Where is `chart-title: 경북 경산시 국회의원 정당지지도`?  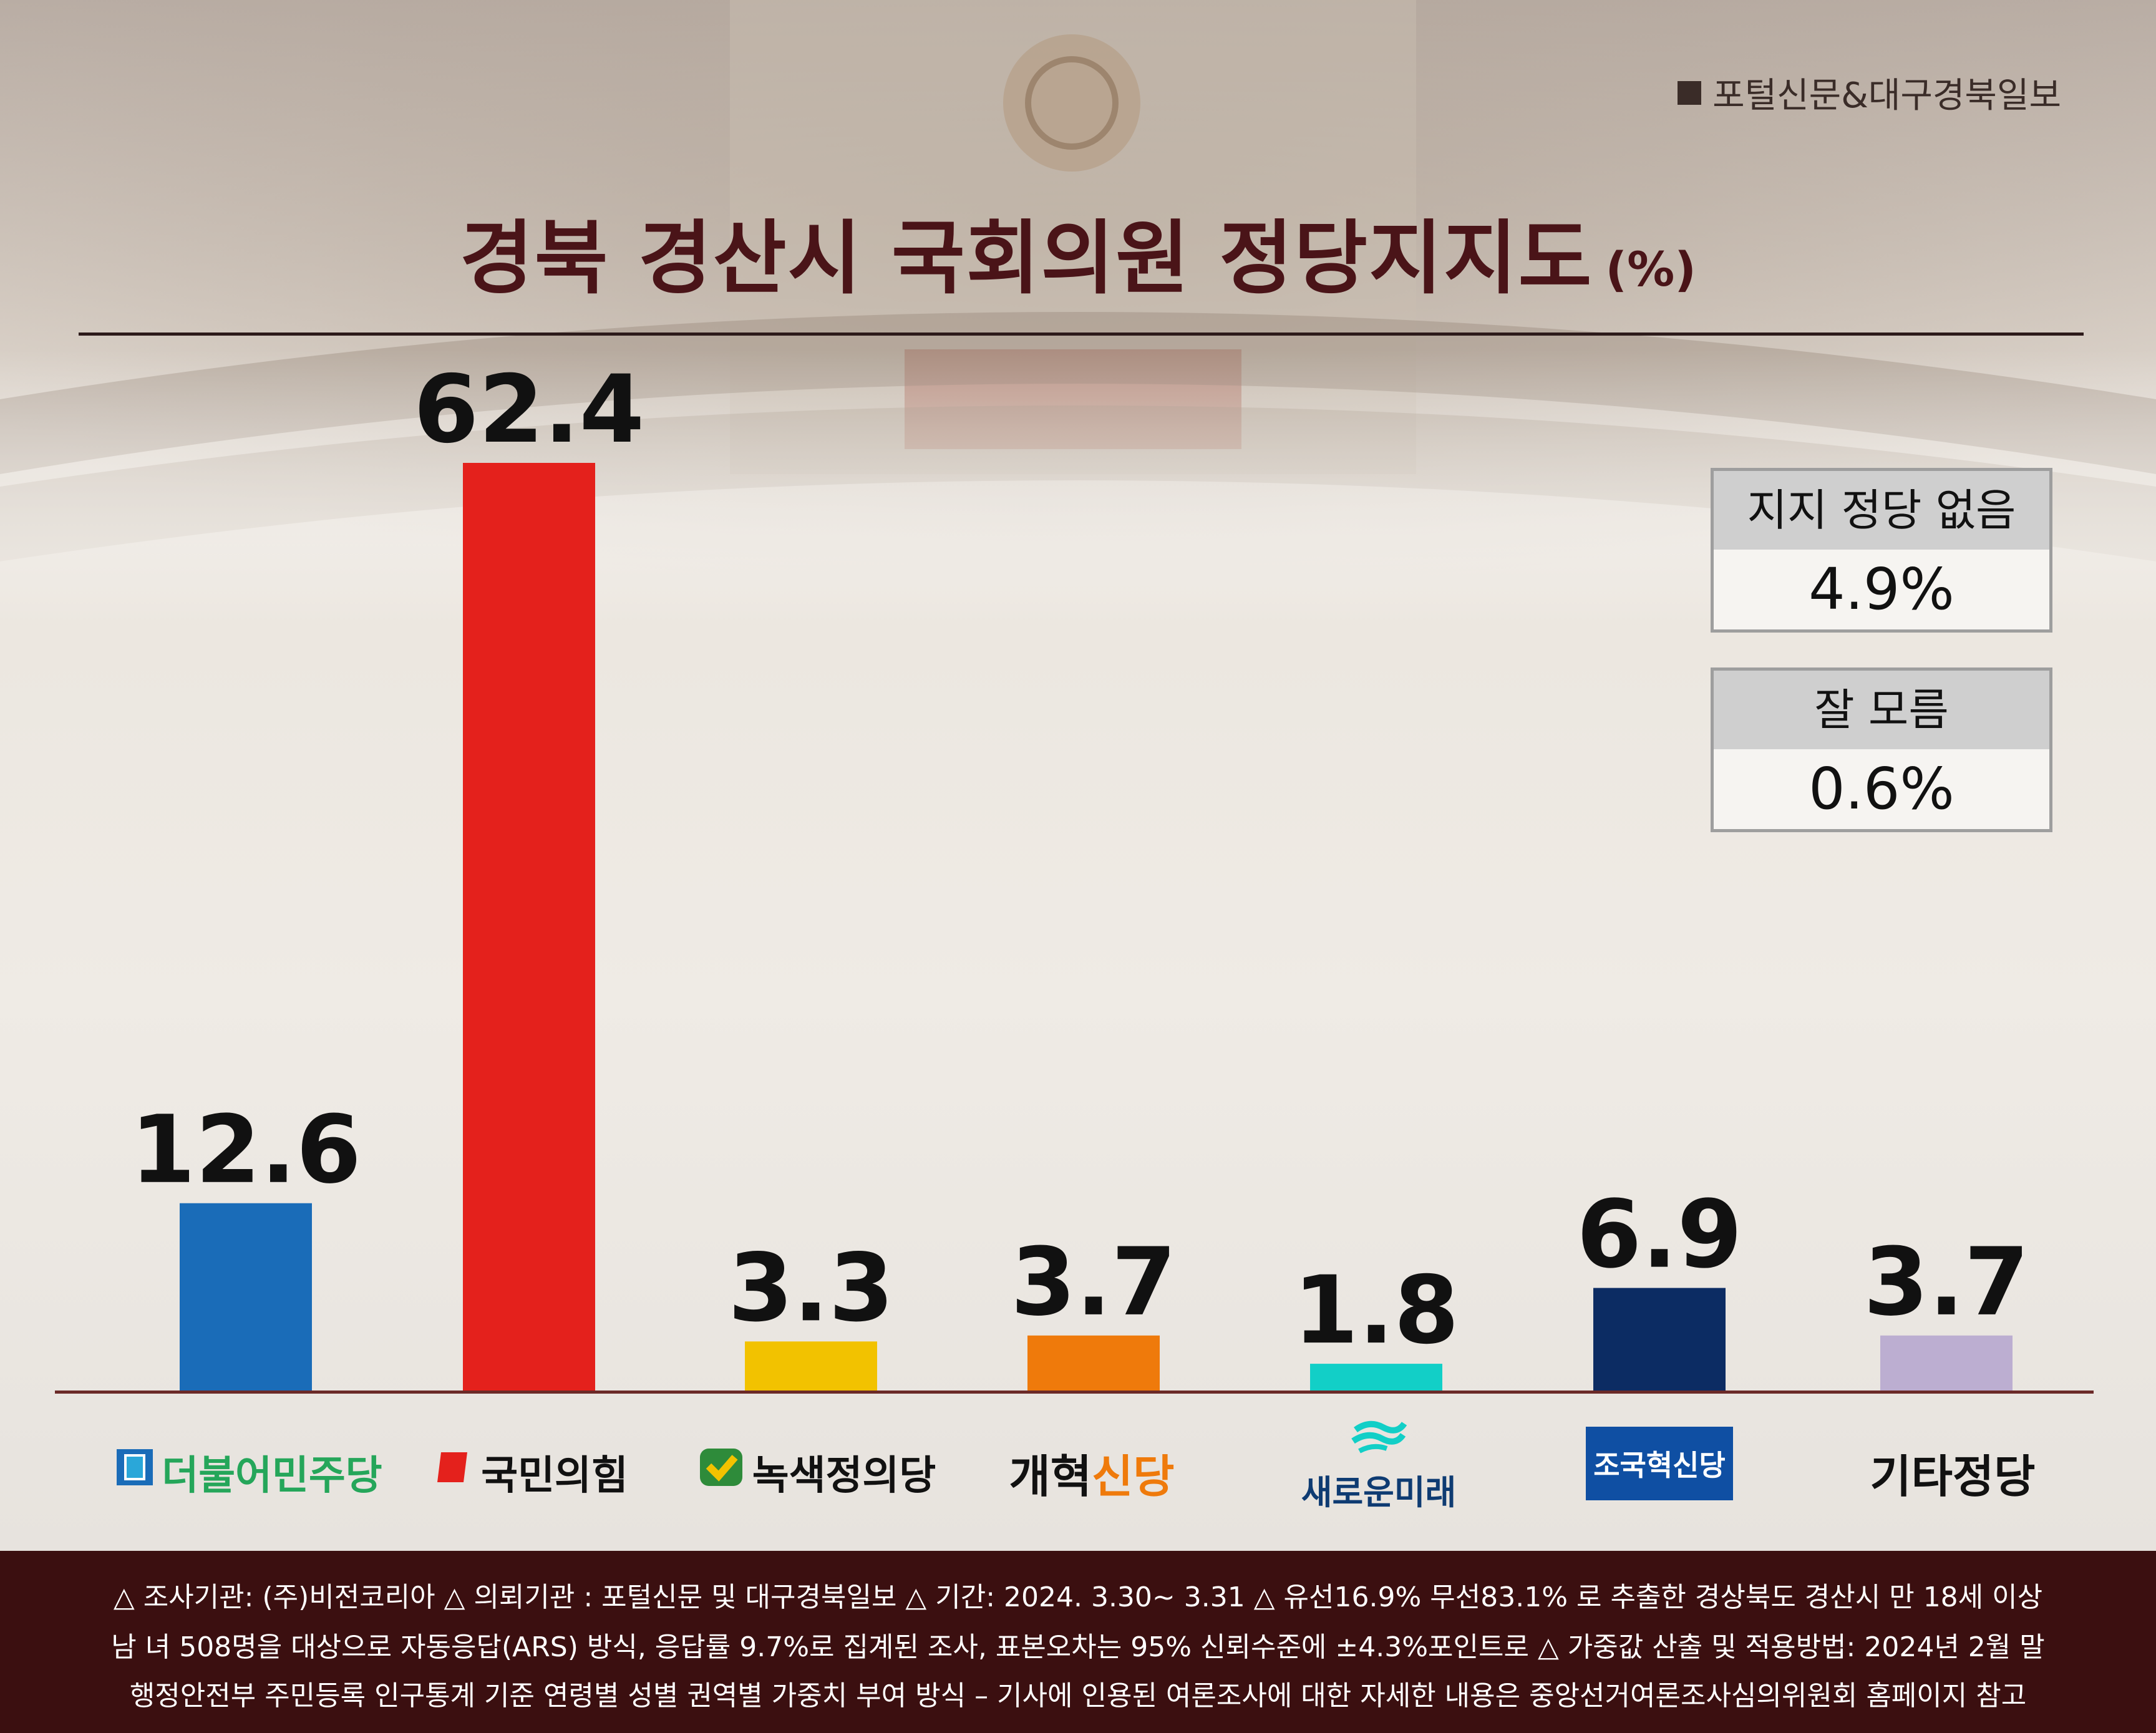 chart-title: 경북 경산시 국회의원 정당지지도 is located at coordinates (1026, 258).